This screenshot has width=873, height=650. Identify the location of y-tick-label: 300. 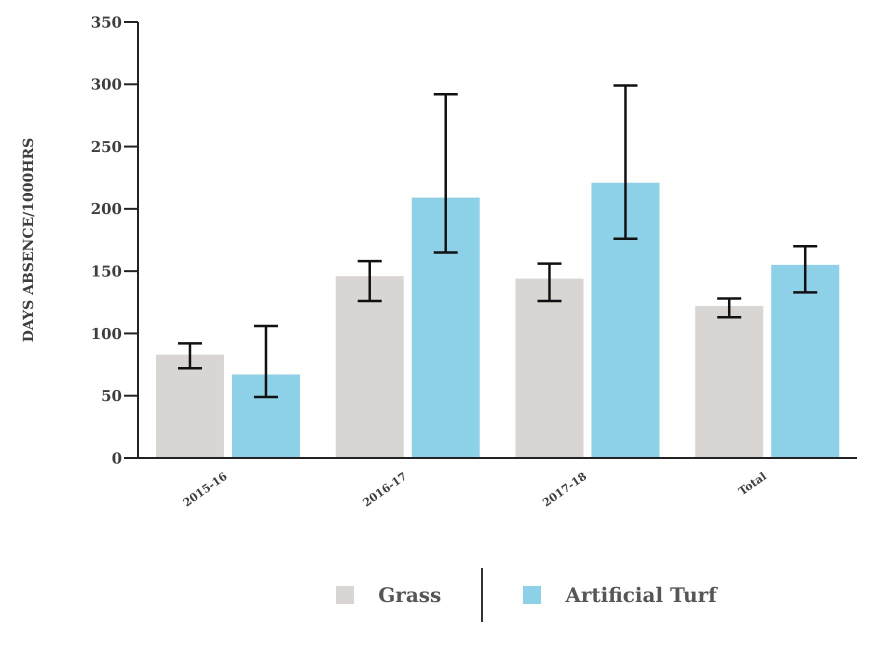
(106, 85).